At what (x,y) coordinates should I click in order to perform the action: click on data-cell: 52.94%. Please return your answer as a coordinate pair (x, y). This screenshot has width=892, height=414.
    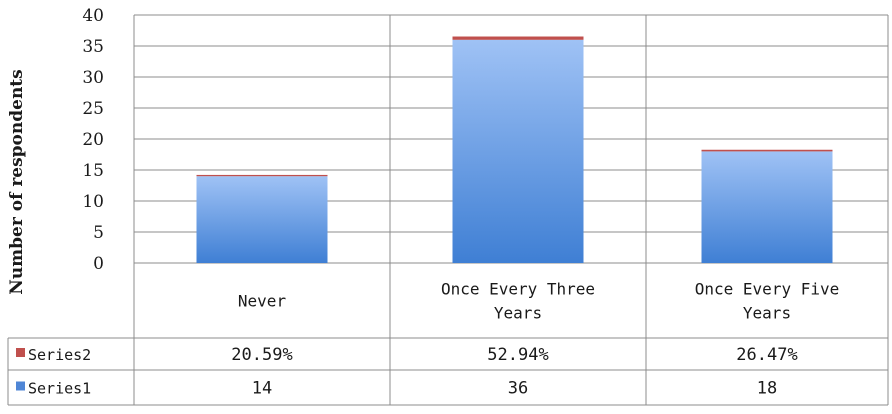
    Looking at the image, I should click on (517, 355).